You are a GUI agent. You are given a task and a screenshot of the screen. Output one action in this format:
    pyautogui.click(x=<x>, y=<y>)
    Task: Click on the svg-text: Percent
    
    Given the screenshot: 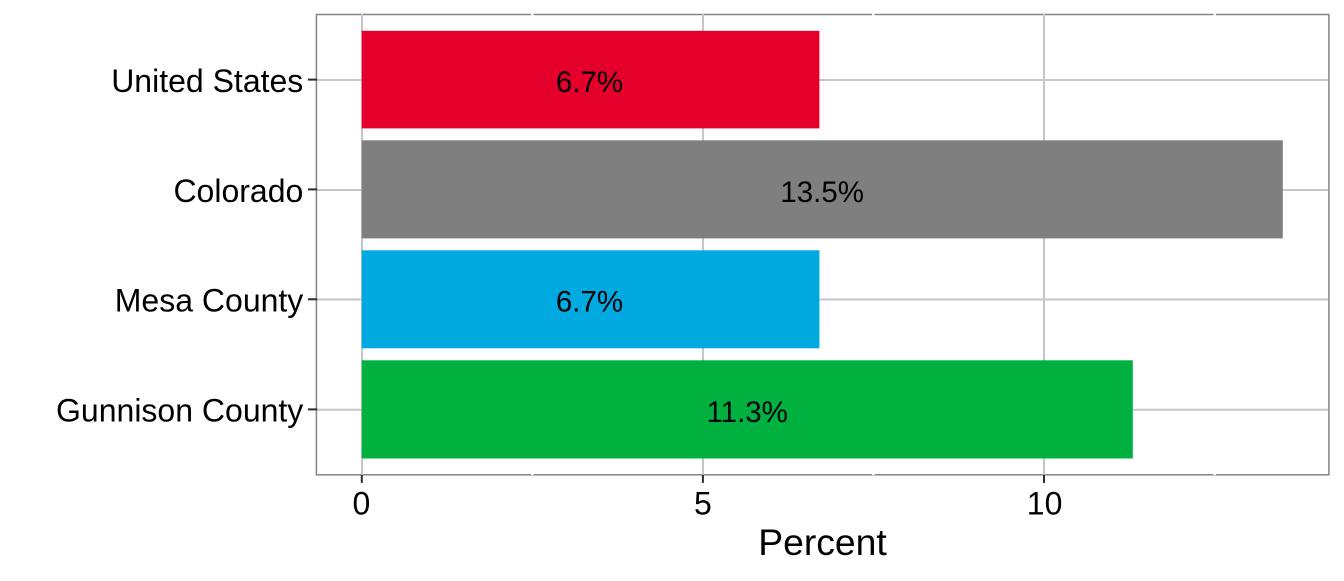 What is the action you would take?
    pyautogui.click(x=822, y=542)
    